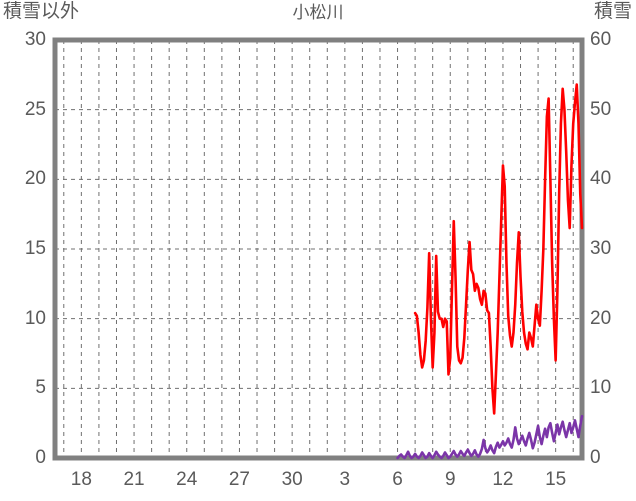 The height and width of the screenshot is (501, 636). Describe the element at coordinates (450, 479) in the screenshot. I see `x-tick-9: 9` at that location.